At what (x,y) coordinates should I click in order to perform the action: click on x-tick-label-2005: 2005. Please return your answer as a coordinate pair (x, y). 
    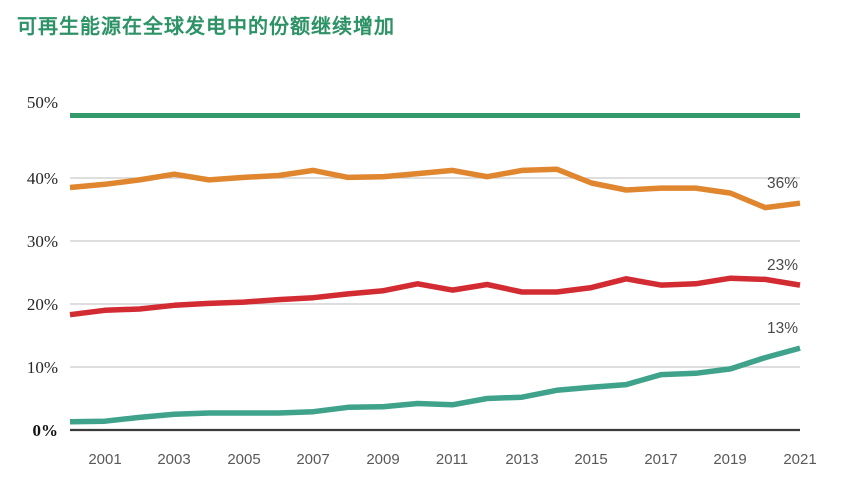
    Looking at the image, I should click on (244, 459).